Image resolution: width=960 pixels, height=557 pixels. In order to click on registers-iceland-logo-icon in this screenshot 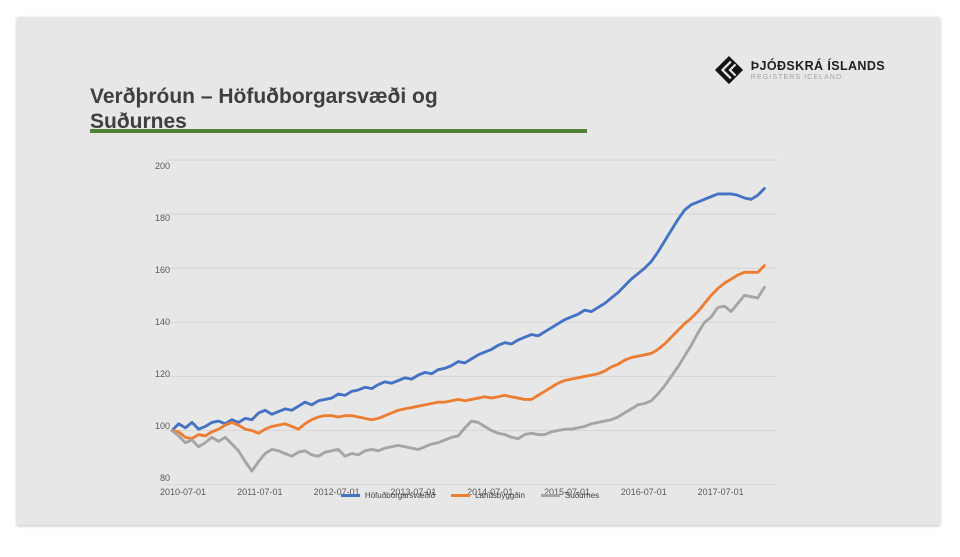, I will do `click(728, 70)`.